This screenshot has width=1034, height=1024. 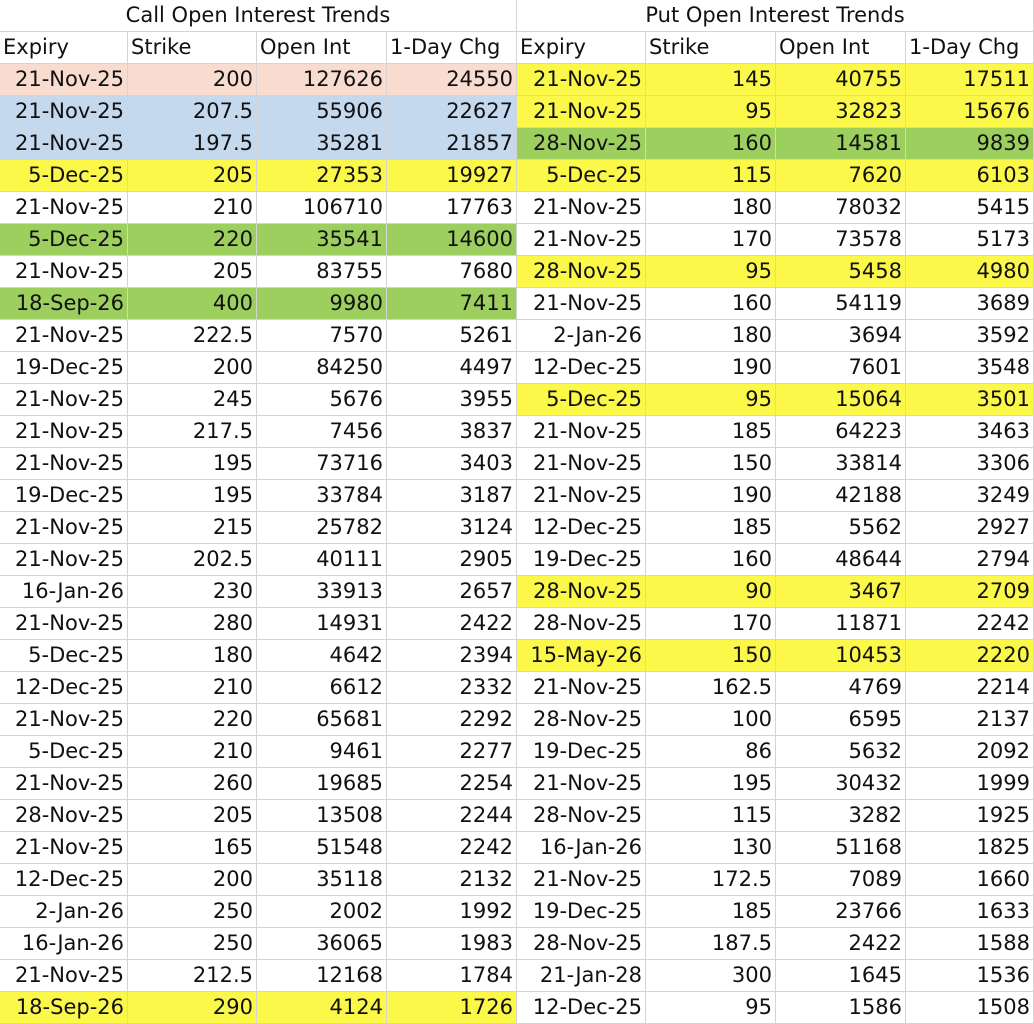 What do you see at coordinates (841, 528) in the screenshot?
I see `value-cell: 5562` at bounding box center [841, 528].